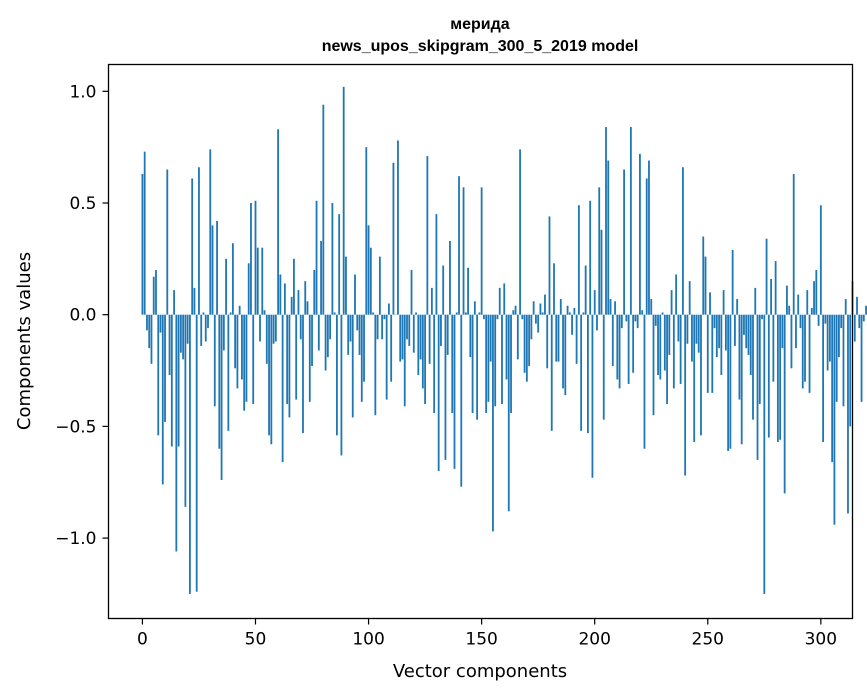 This screenshot has height=696, width=867. Describe the element at coordinates (480, 46) in the screenshot. I see `chart-title-line2: news_upos_skipgram_300_5_2019 model` at that location.